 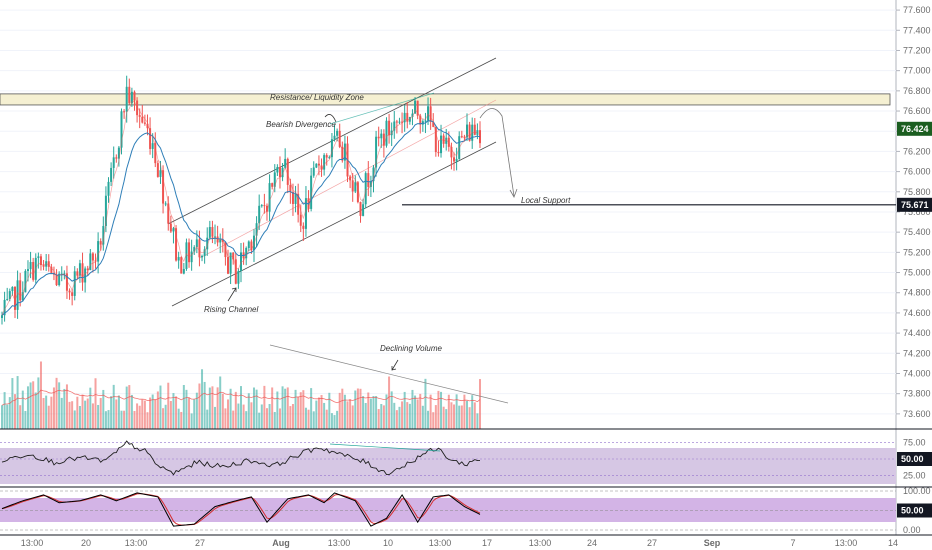 I want to click on resistance-zone-box, so click(x=445, y=99).